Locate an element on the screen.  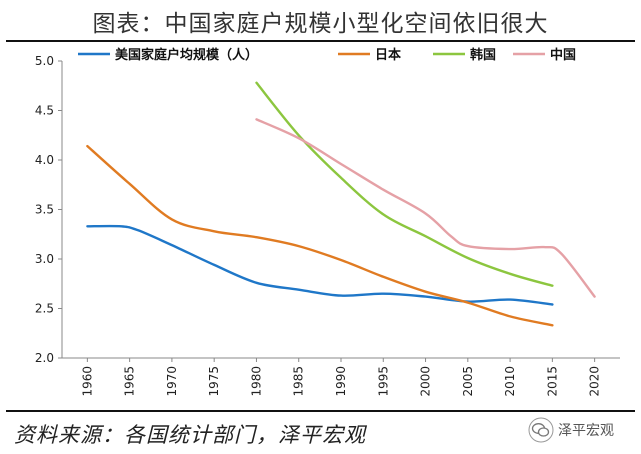
y-tick-label: 5.0 is located at coordinates (44, 61).